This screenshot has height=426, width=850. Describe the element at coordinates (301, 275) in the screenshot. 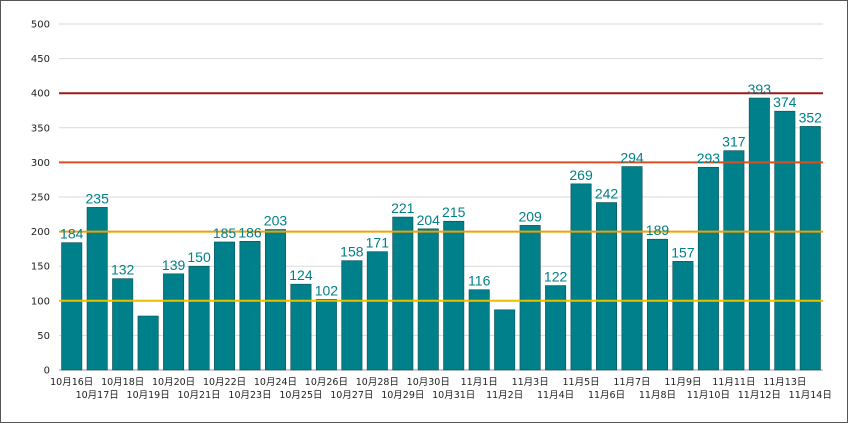

I see `data-label: 124` at that location.